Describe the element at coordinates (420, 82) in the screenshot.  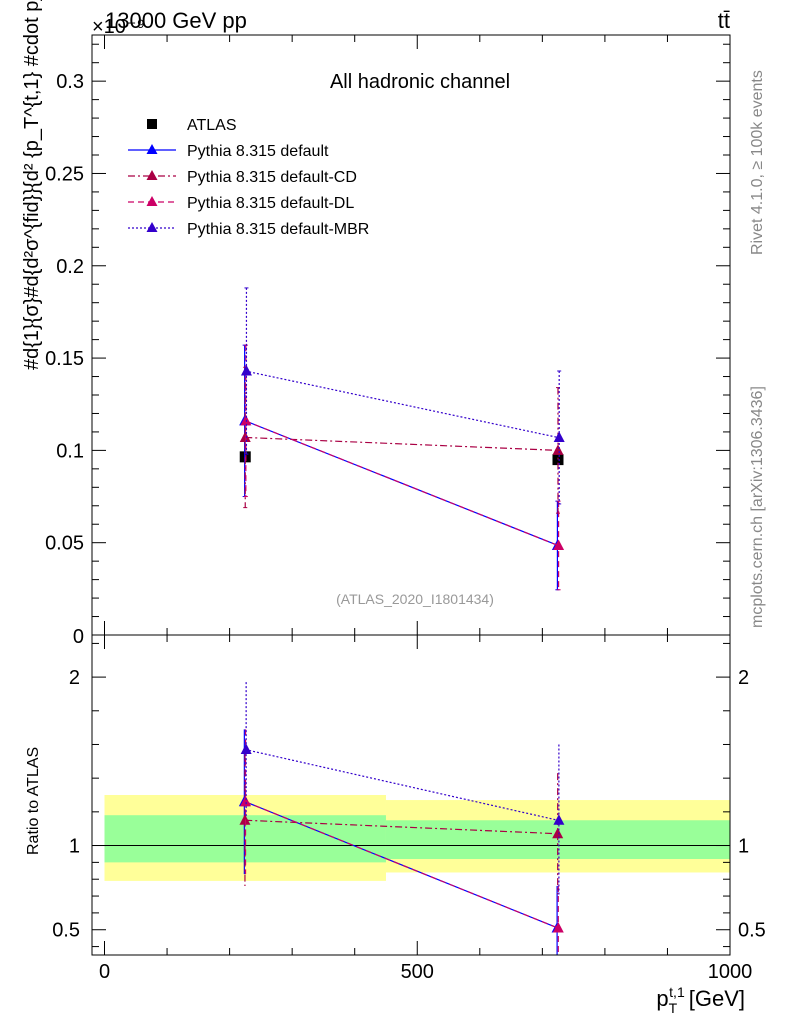
I see `main-title: All hadronic channel` at that location.